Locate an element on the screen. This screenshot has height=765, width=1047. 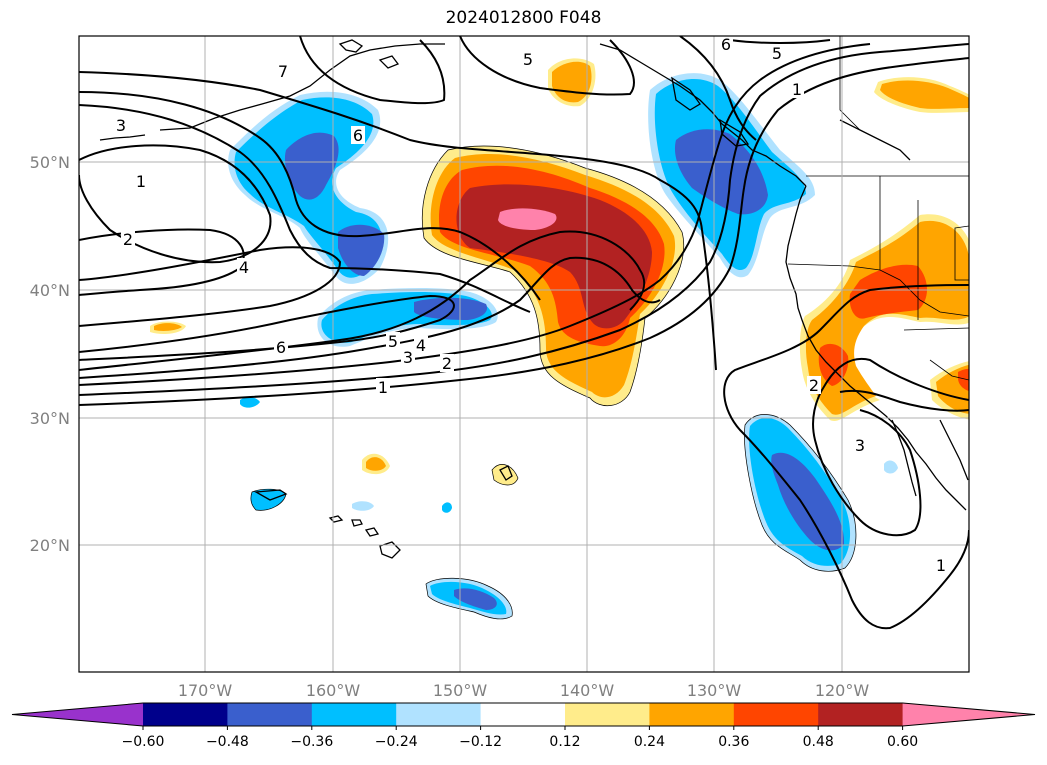
lon-label: 140°W is located at coordinates (587, 690).